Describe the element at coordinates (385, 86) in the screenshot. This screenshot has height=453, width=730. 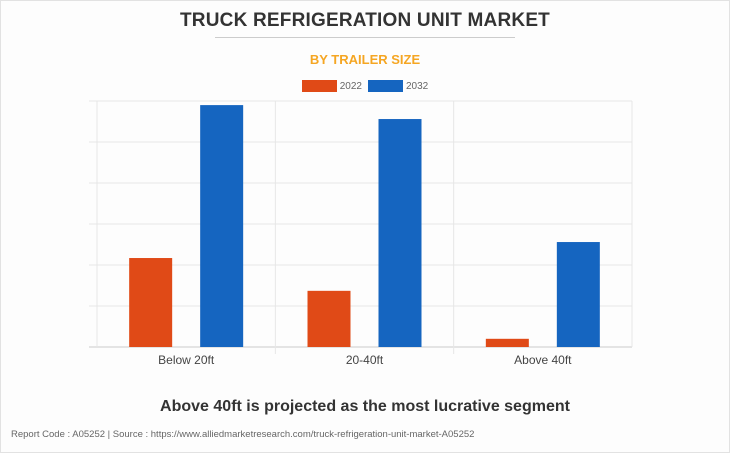
I see `legend-swatch-2032` at that location.